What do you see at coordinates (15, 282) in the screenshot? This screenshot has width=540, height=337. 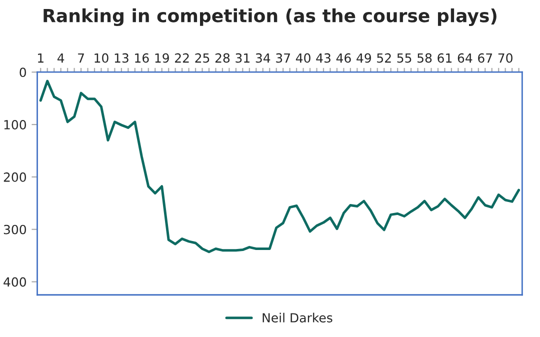 I see `y-tick-label: 400` at bounding box center [15, 282].